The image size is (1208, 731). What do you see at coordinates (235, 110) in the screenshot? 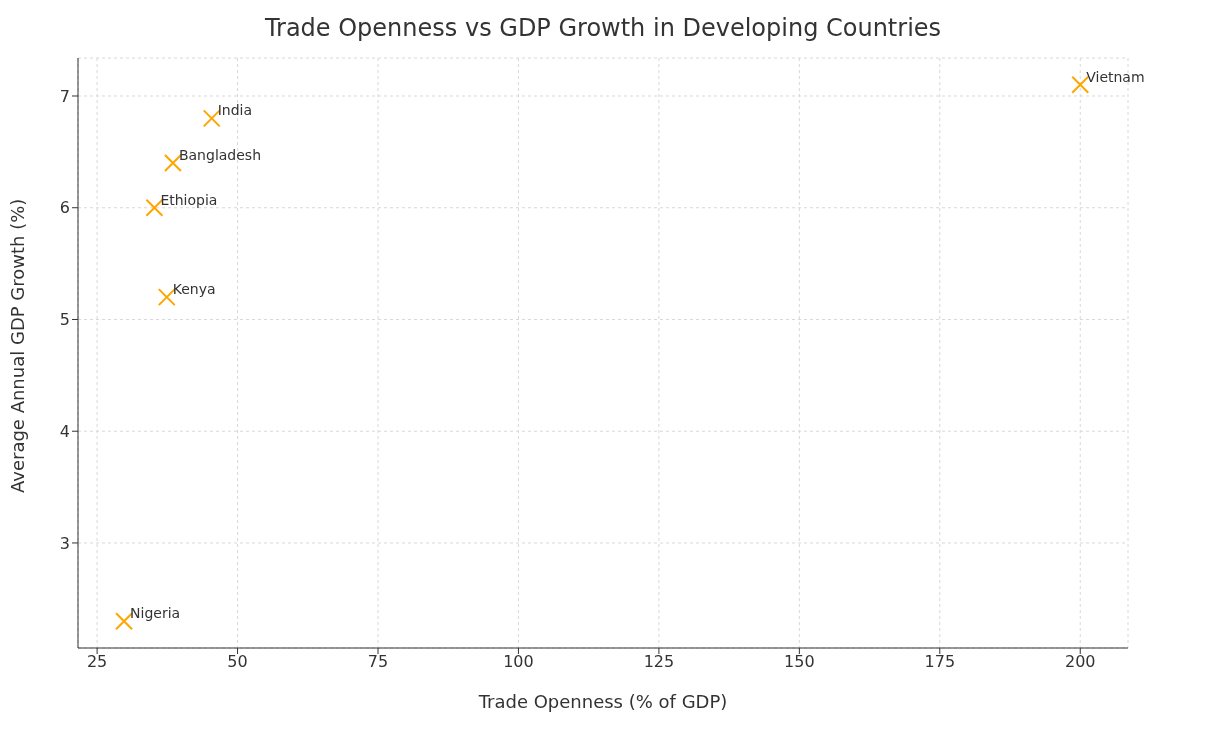
I see `annotation: India` at bounding box center [235, 110].